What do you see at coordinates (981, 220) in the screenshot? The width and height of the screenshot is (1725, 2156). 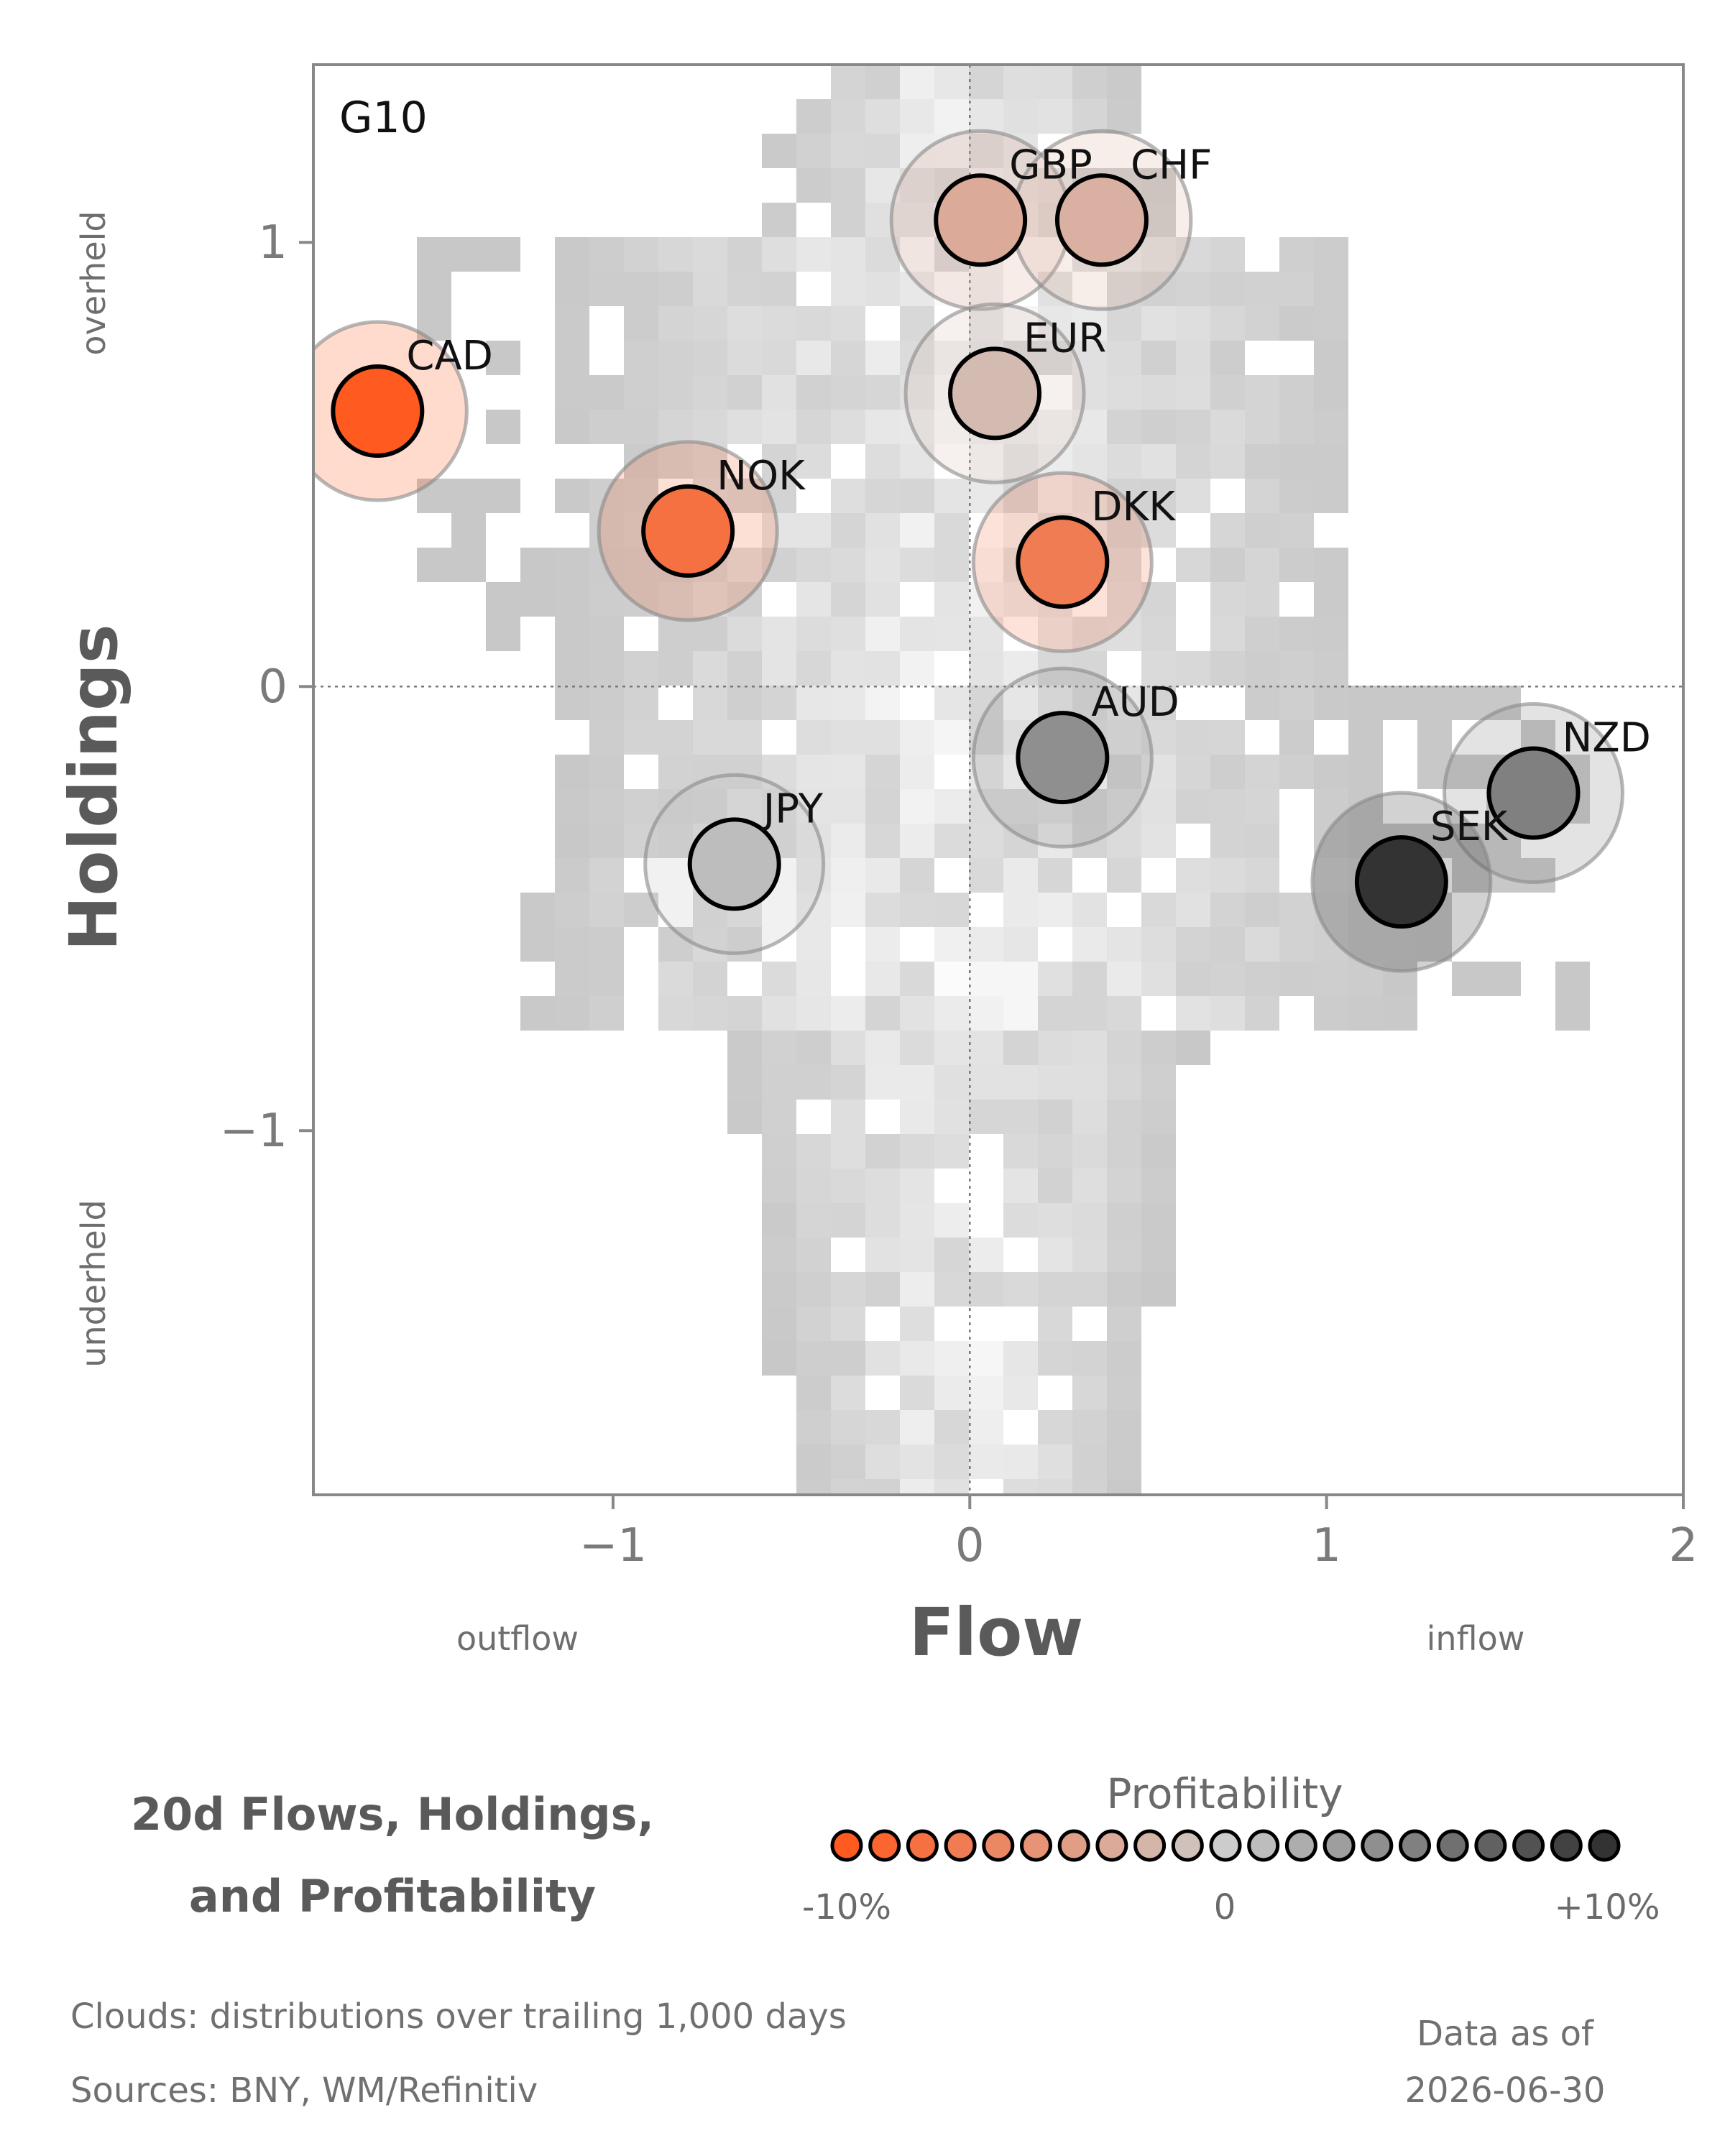 I see `point-gbp` at bounding box center [981, 220].